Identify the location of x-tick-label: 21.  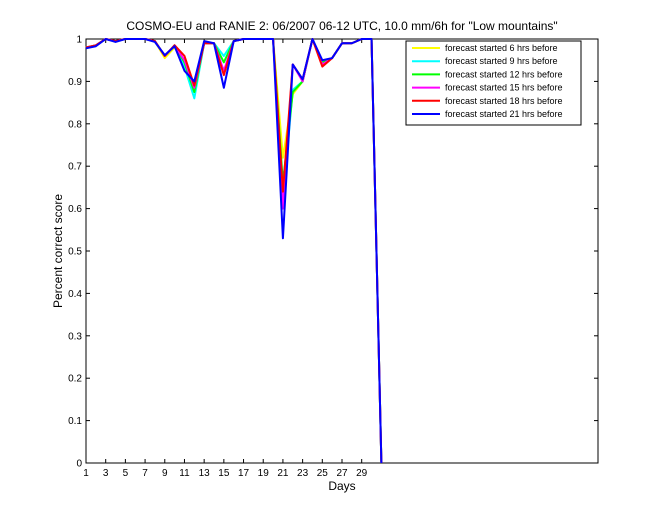
(283, 473).